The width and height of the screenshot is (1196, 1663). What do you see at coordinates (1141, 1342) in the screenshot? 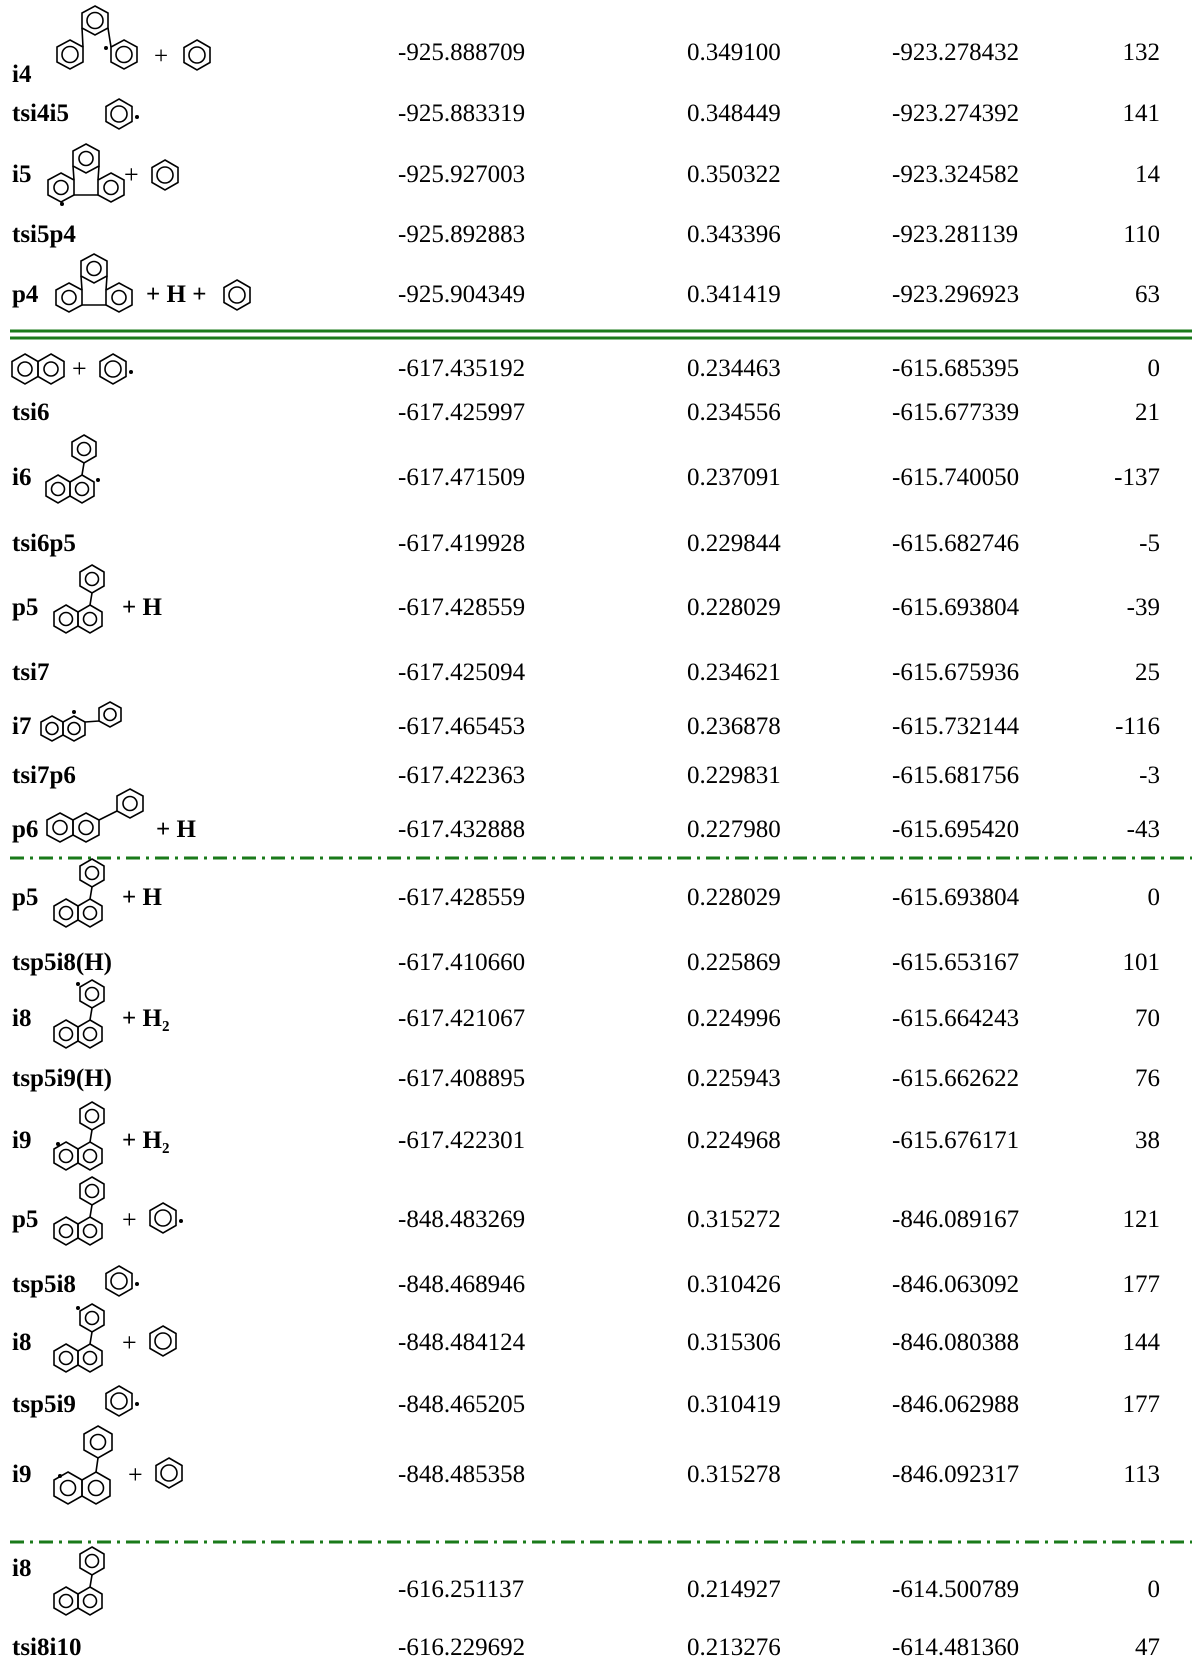
I see `relative-energy: 144` at bounding box center [1141, 1342].